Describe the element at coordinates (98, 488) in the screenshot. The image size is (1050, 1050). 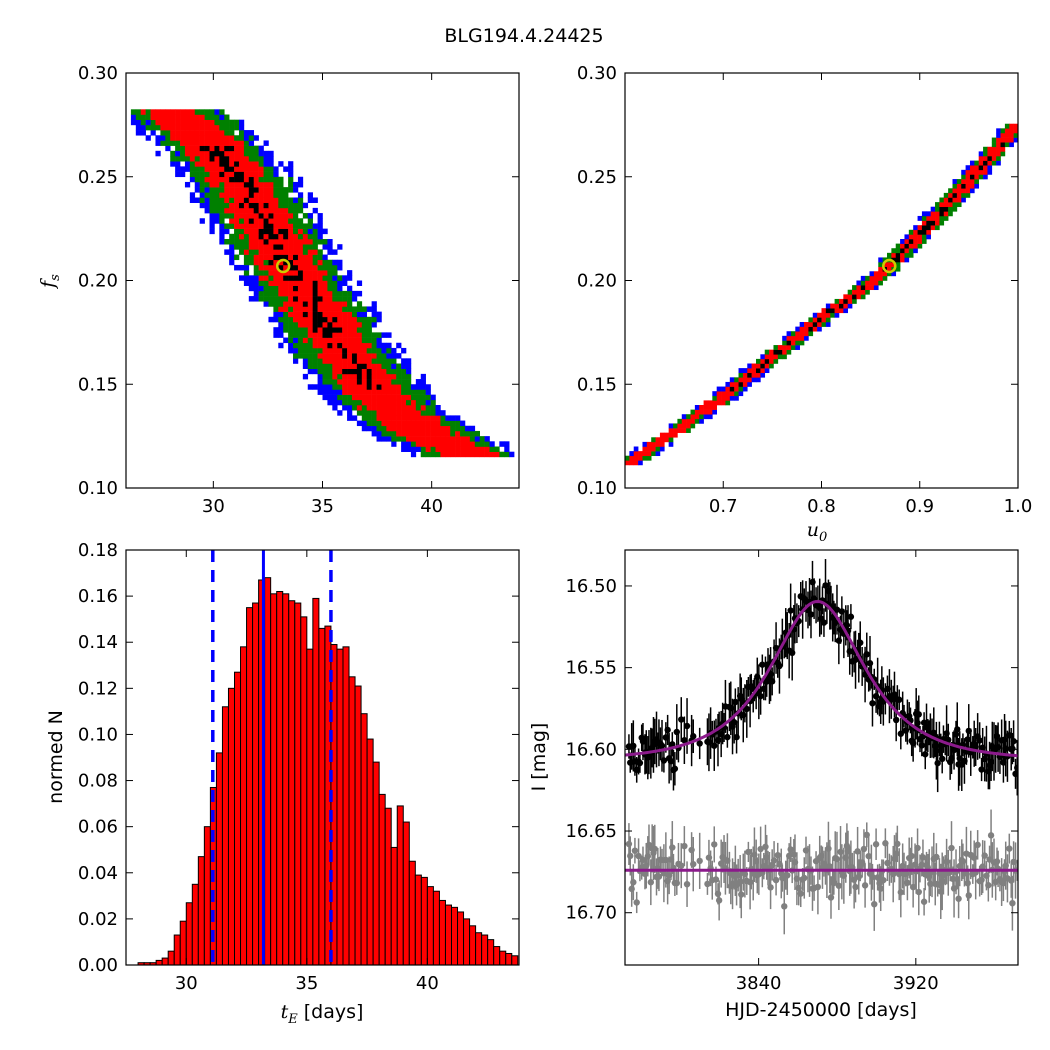
I see `y-tick-label: 0.10` at that location.